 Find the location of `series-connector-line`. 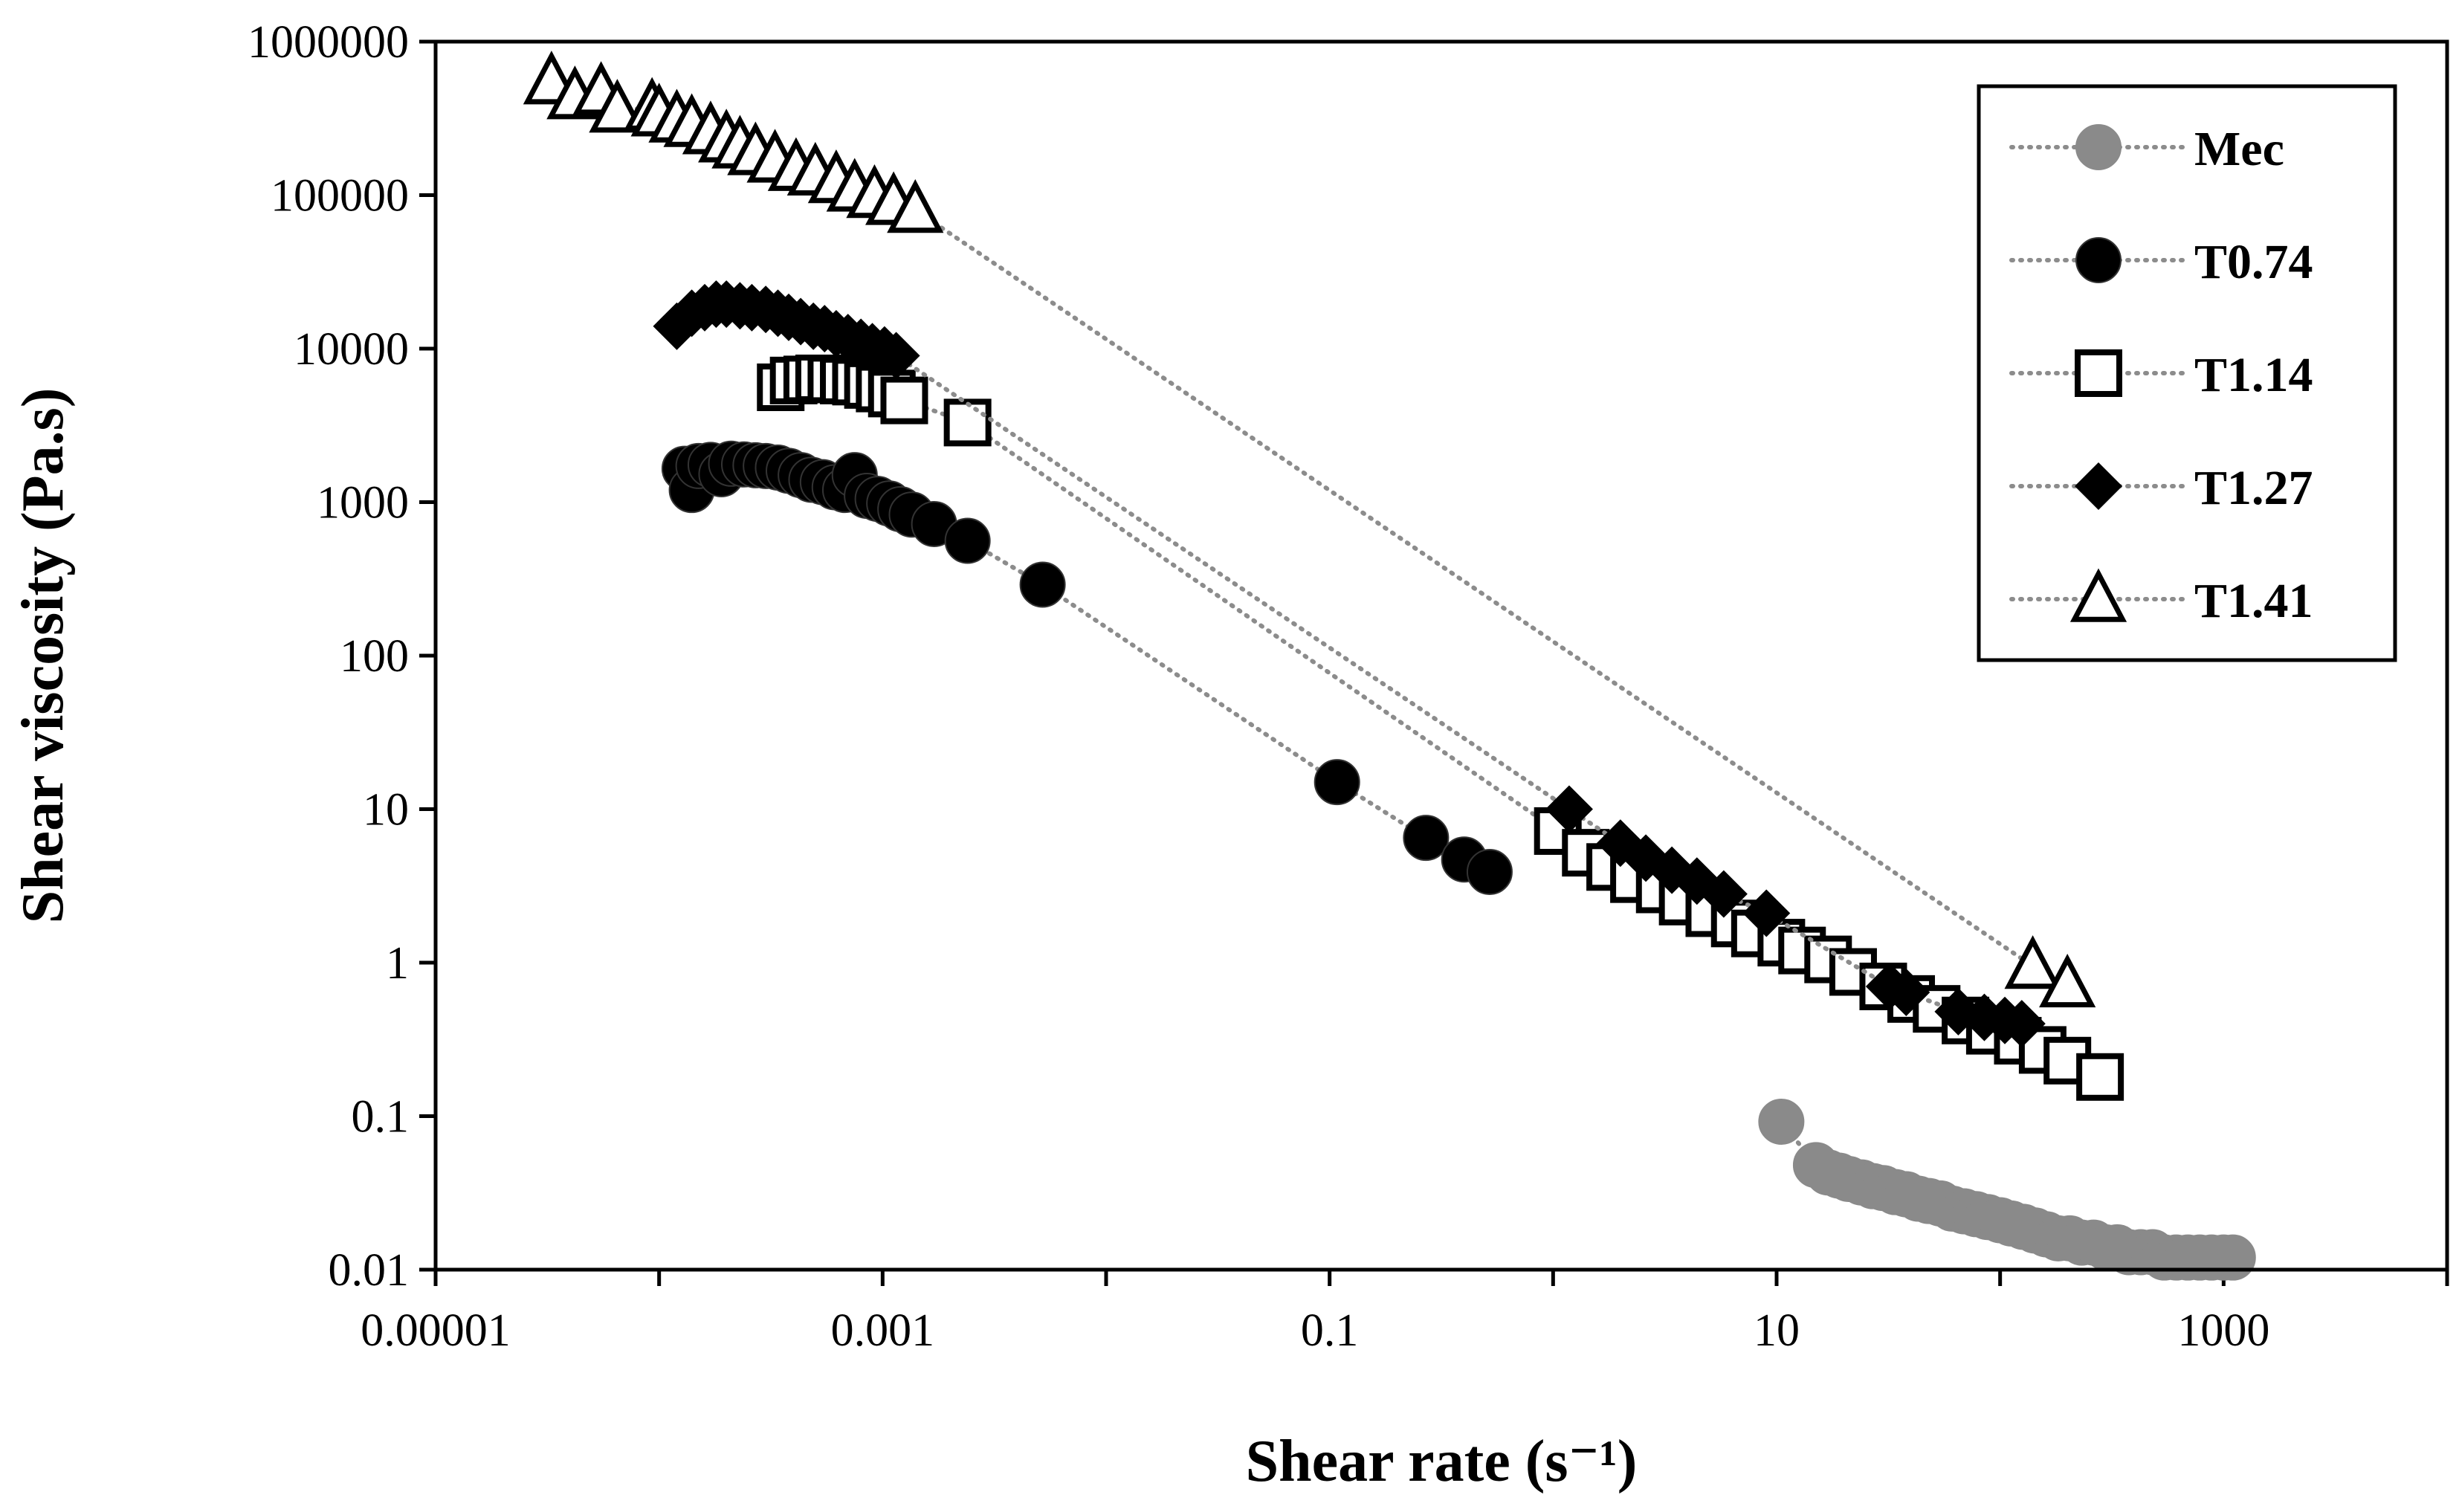

series-connector-line is located at coordinates (1087, 668).